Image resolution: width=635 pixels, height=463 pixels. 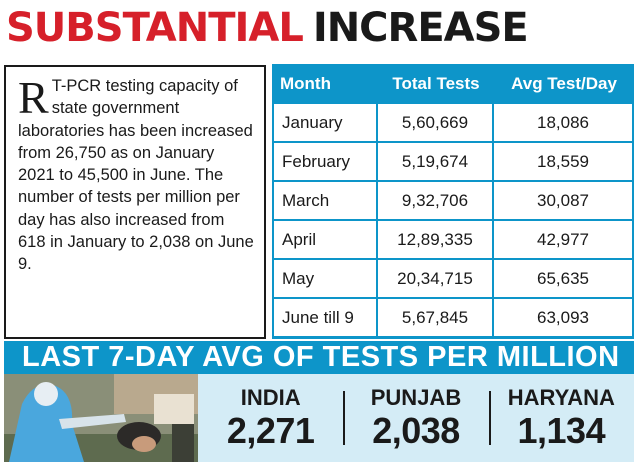 What do you see at coordinates (564, 240) in the screenshot?
I see `cell-avg: 42,977` at bounding box center [564, 240].